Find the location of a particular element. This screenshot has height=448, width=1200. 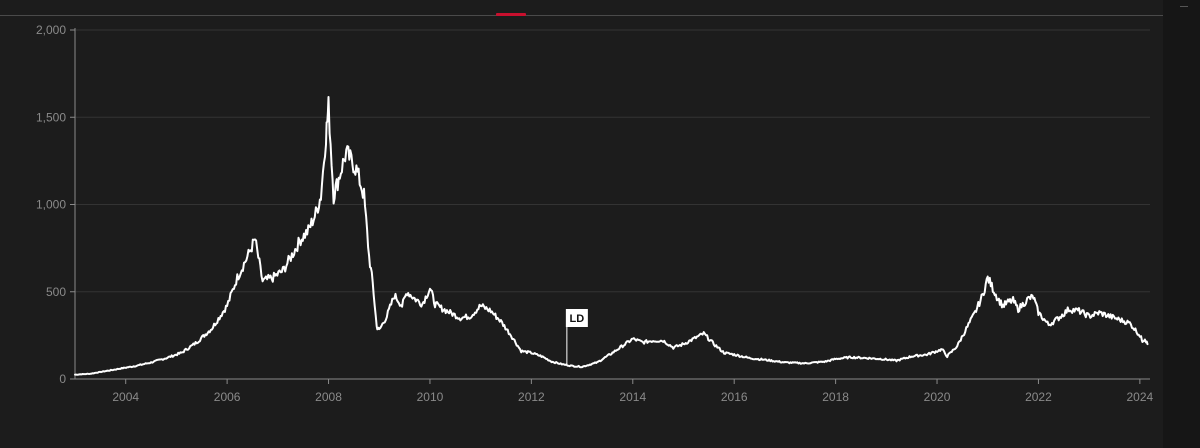

annotation-label: LD is located at coordinates (577, 319).